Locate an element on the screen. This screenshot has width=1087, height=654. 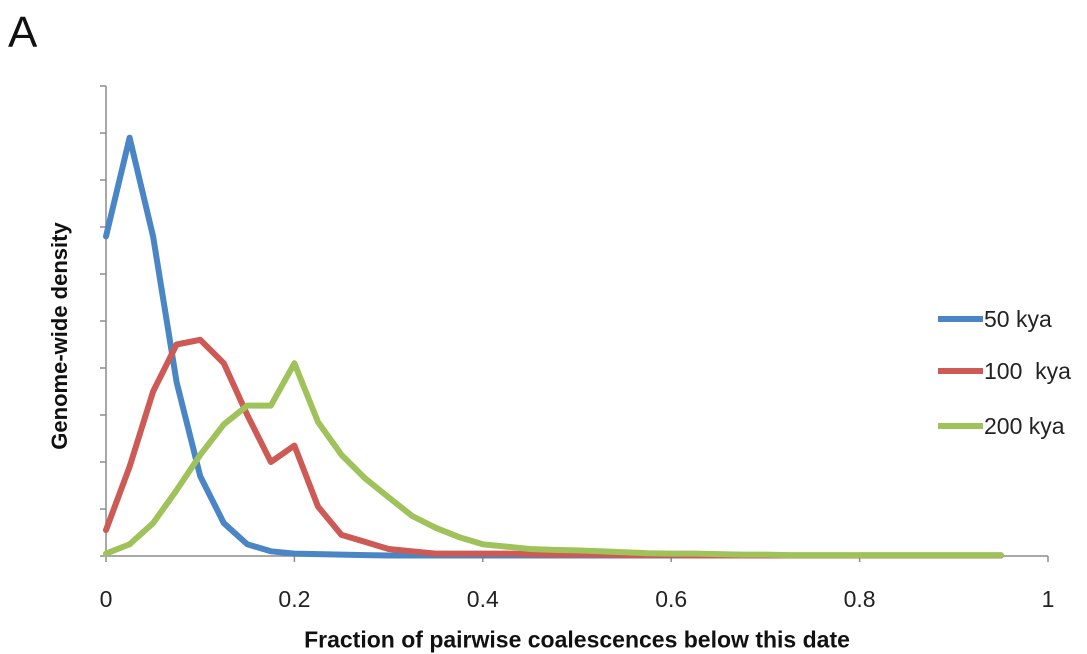
x-tick-label: 0.4 is located at coordinates (483, 599).